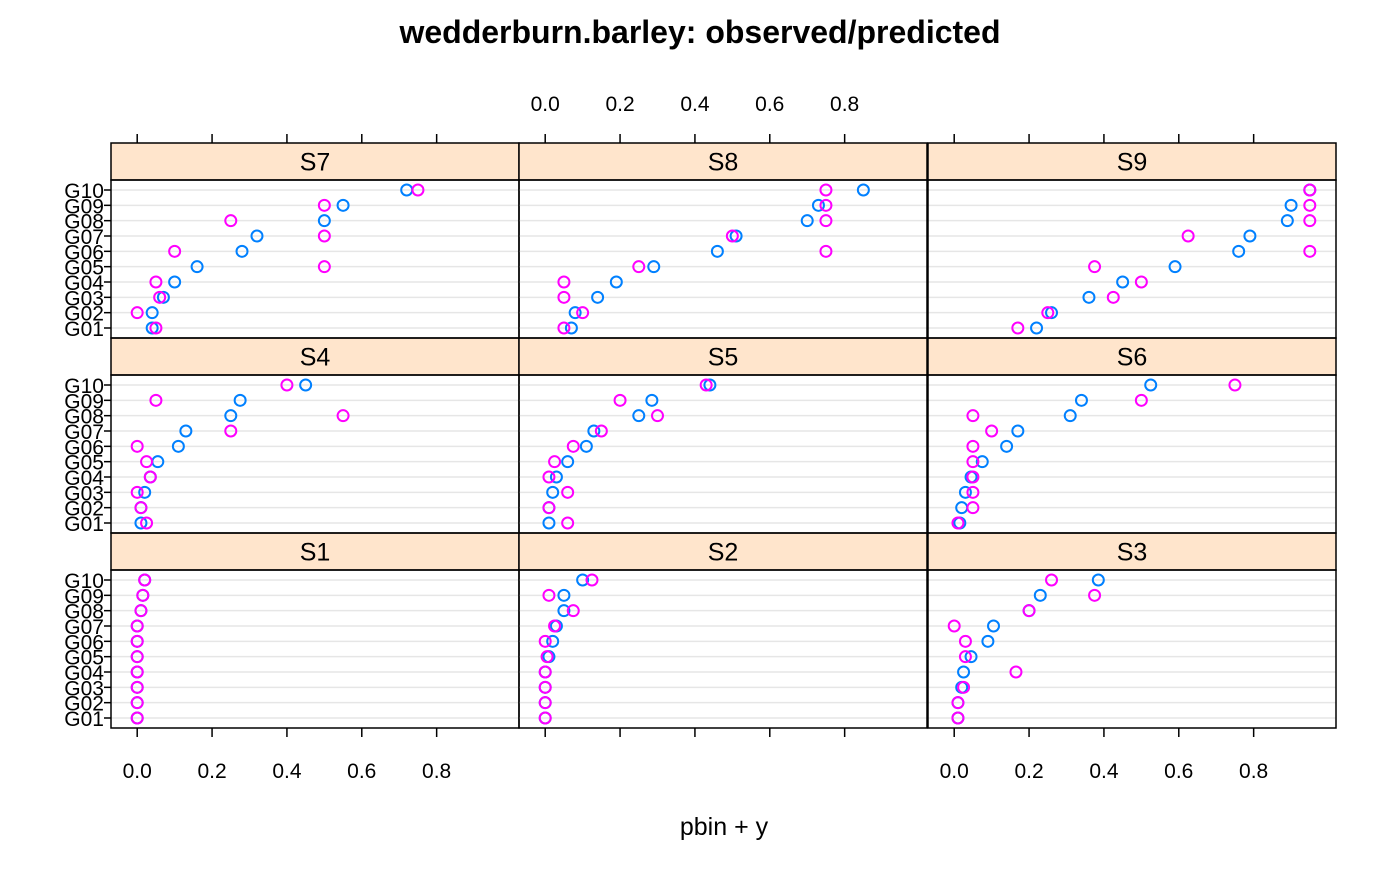 The height and width of the screenshot is (871, 1400). Describe the element at coordinates (1132, 358) in the screenshot. I see `strip-label: S6` at that location.